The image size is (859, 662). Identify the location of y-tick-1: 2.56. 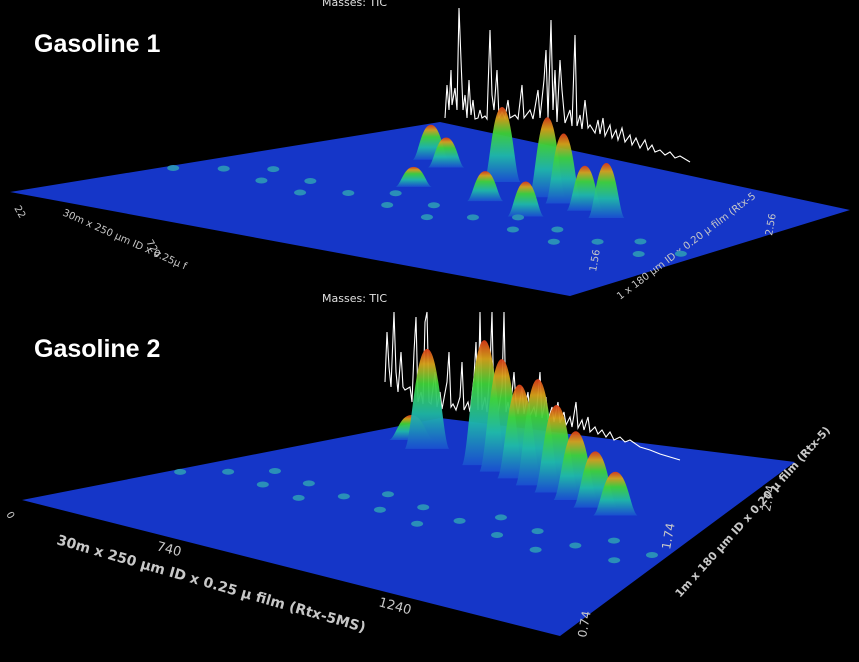
(771, 225).